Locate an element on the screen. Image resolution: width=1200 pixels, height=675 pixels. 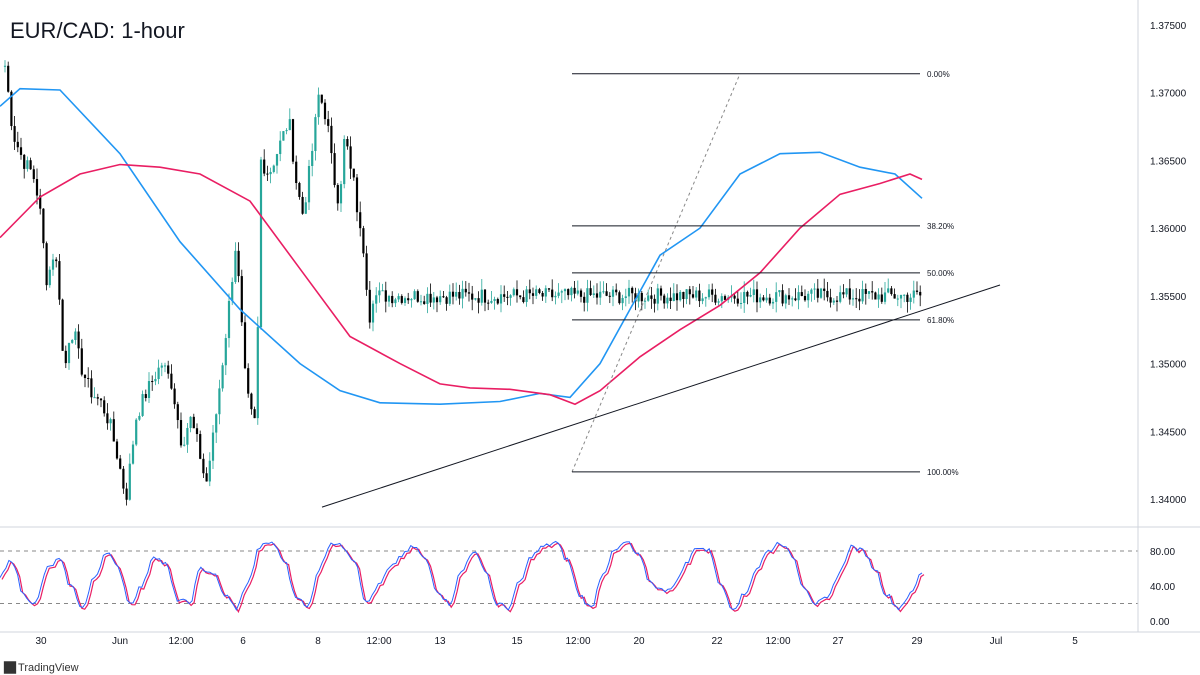
time-tick-label: 27 is located at coordinates (838, 641).